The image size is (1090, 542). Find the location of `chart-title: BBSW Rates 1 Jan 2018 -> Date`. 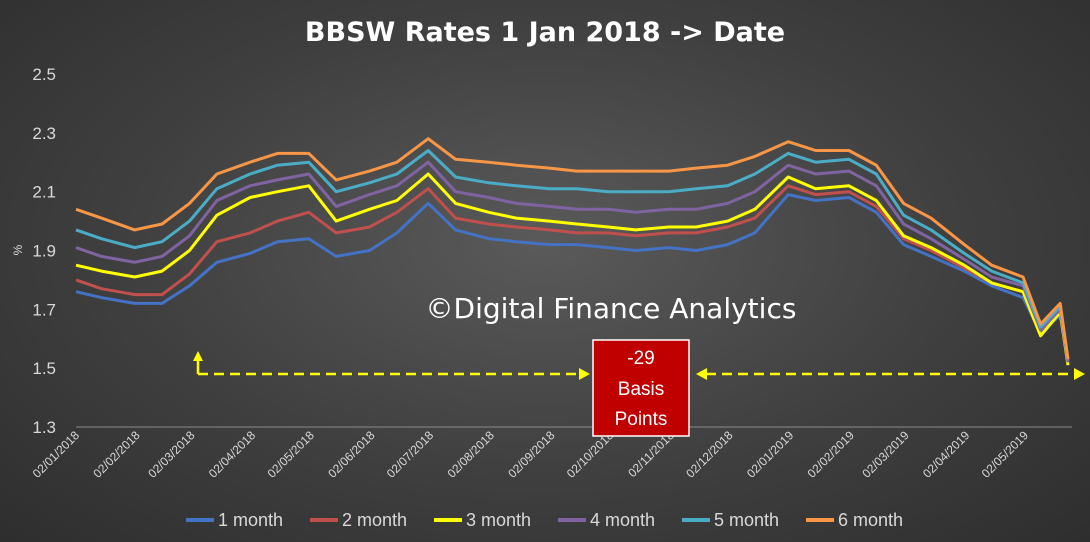

chart-title: BBSW Rates 1 Jan 2018 -> Date is located at coordinates (545, 32).